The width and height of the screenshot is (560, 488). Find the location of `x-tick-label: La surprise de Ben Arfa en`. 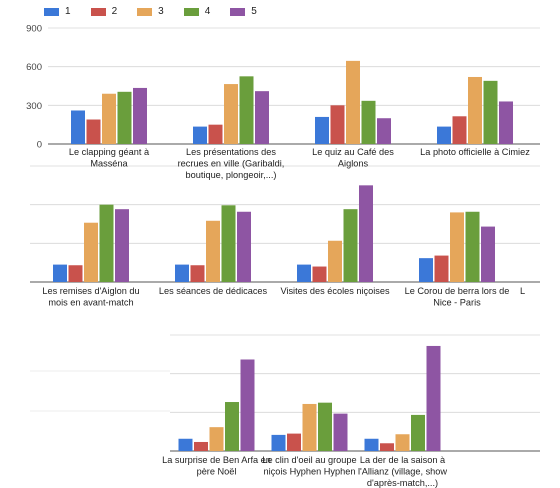

x-tick-label: La surprise de Ben Arfa en is located at coordinates (216, 460).